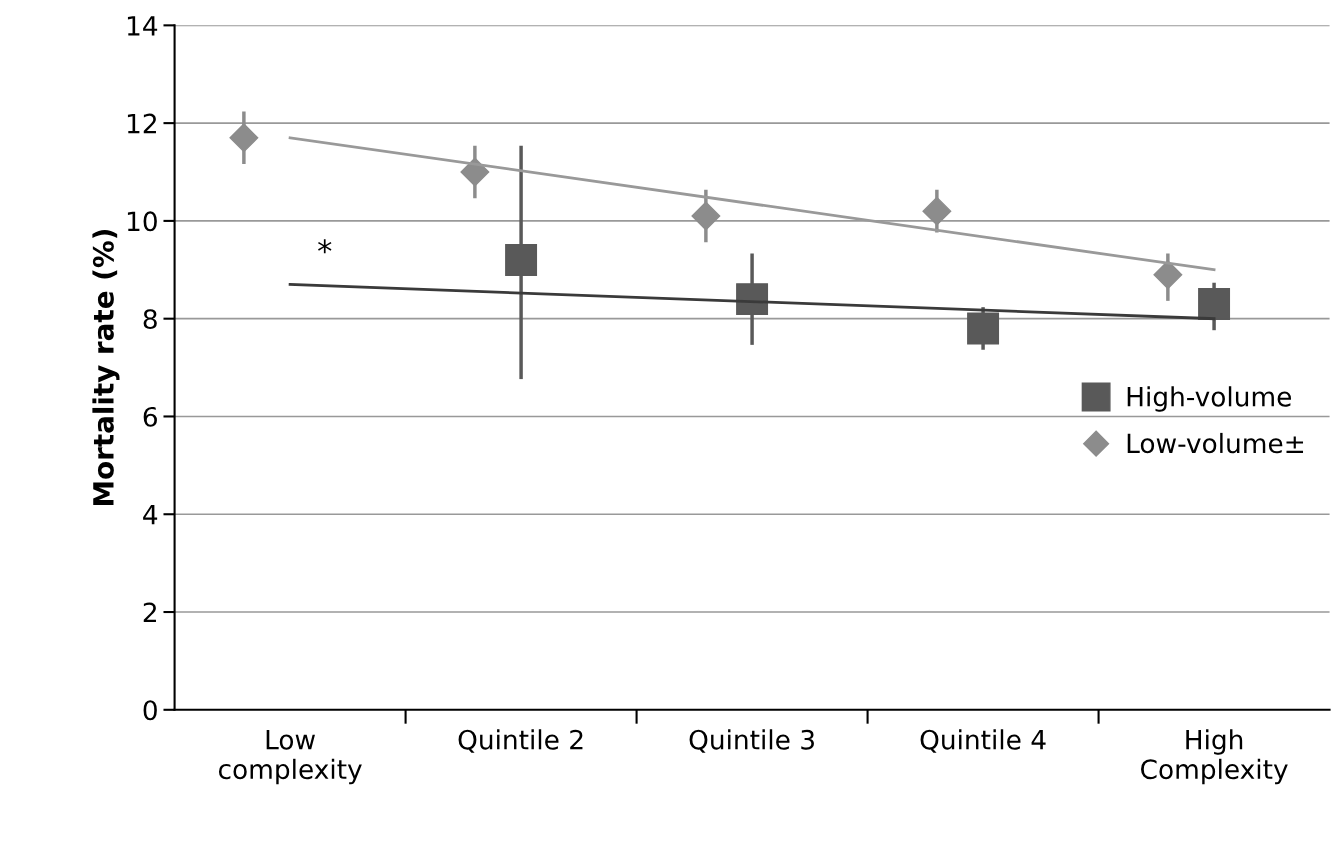 Image resolution: width=1343 pixels, height=845 pixels. What do you see at coordinates (149, 612) in the screenshot?
I see `y-tick-label: 2` at bounding box center [149, 612].